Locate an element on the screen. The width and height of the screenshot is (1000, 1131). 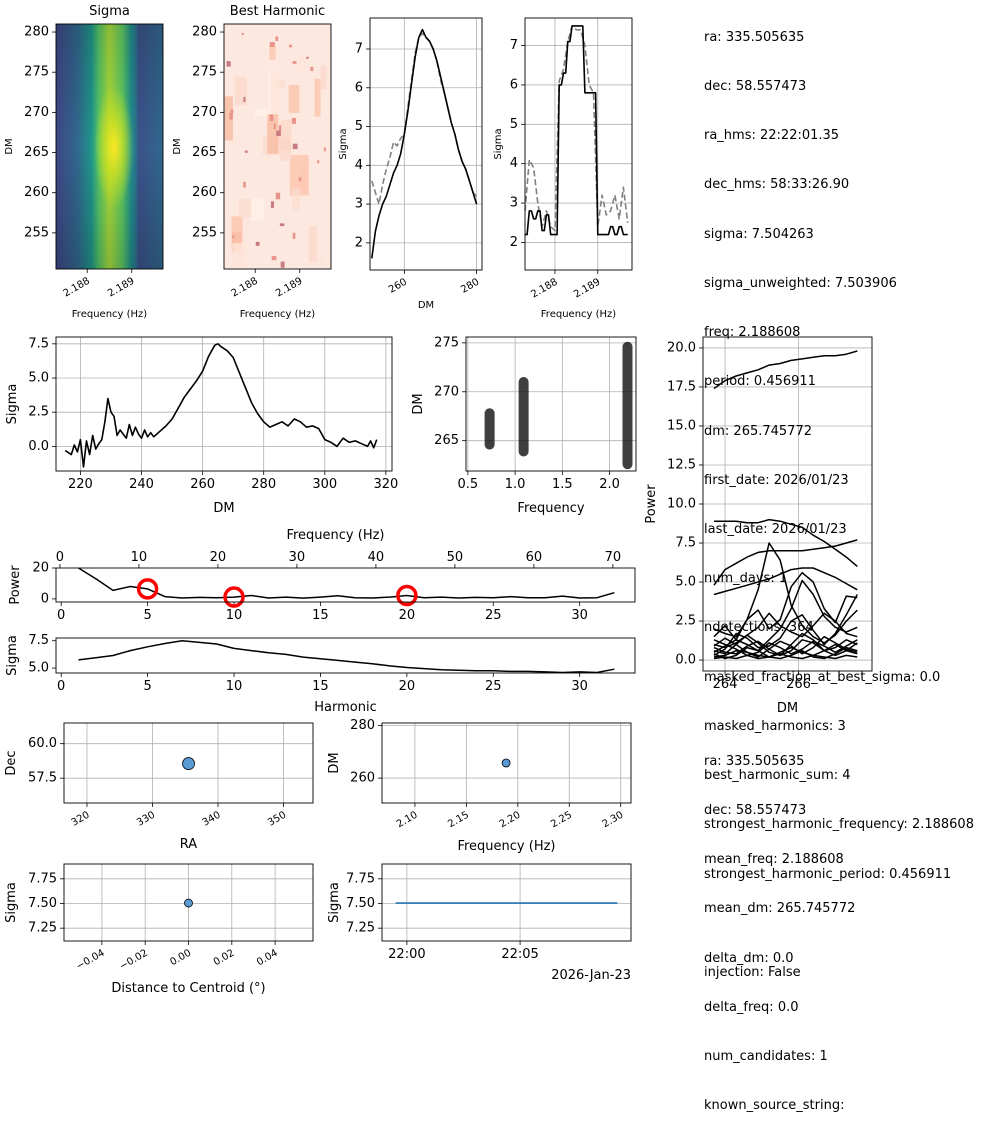
x-tick-label: 260 is located at coordinates (398, 286).